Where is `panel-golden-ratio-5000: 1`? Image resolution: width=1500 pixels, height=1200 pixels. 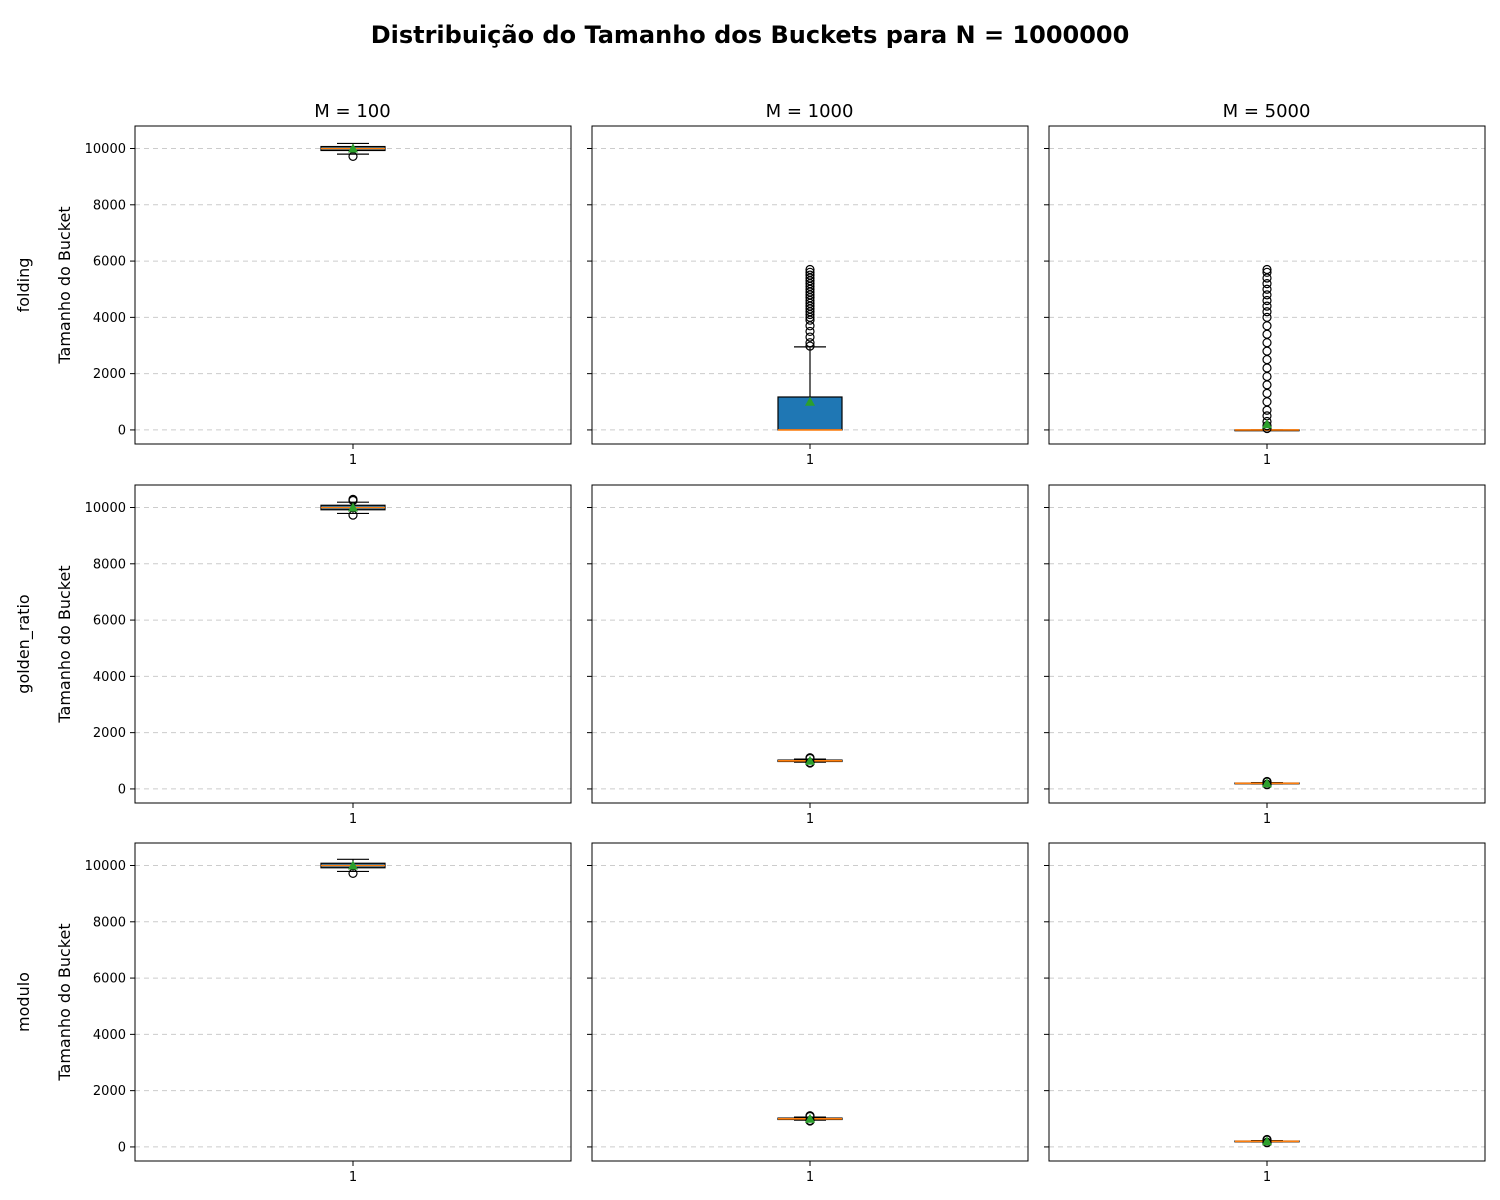
panel-golden-ratio-5000: 1 is located at coordinates (1265, 655).